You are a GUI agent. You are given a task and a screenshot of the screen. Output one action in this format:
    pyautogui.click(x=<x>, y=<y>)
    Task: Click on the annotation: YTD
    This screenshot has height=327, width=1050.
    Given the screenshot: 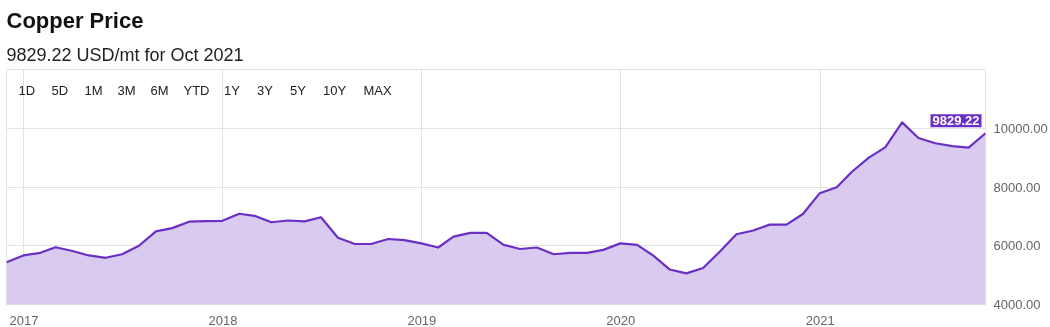 What is the action you would take?
    pyautogui.click(x=196, y=90)
    